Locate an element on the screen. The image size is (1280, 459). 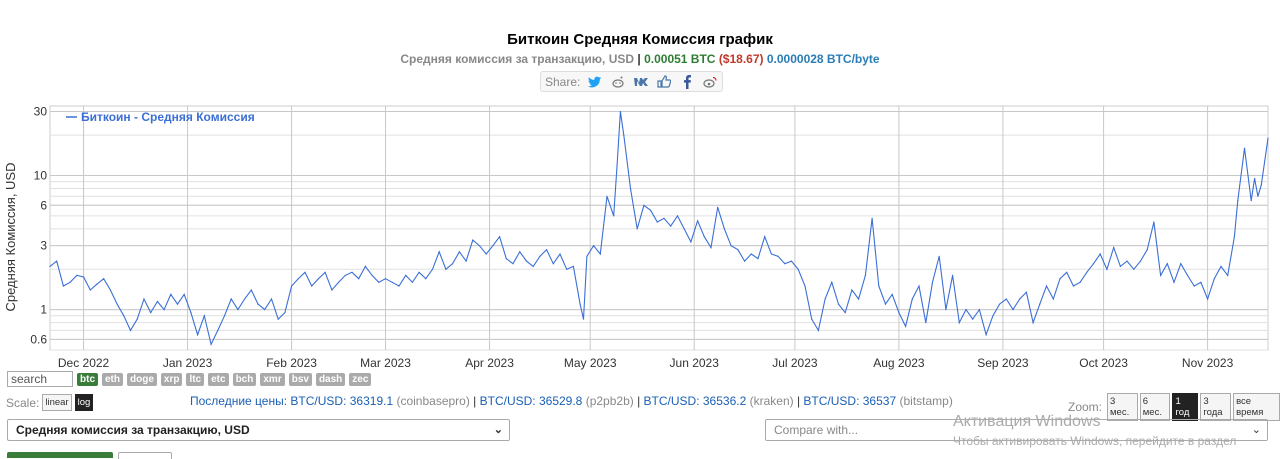
coin-zec: zec is located at coordinates (360, 379).